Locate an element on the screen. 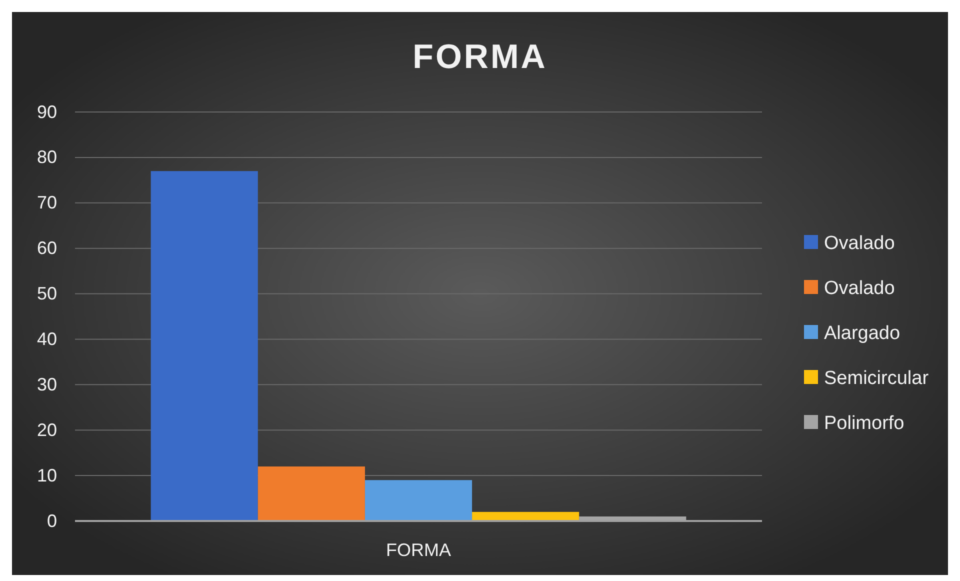 The height and width of the screenshot is (581, 960). y-tick-label: 40 is located at coordinates (46, 338).